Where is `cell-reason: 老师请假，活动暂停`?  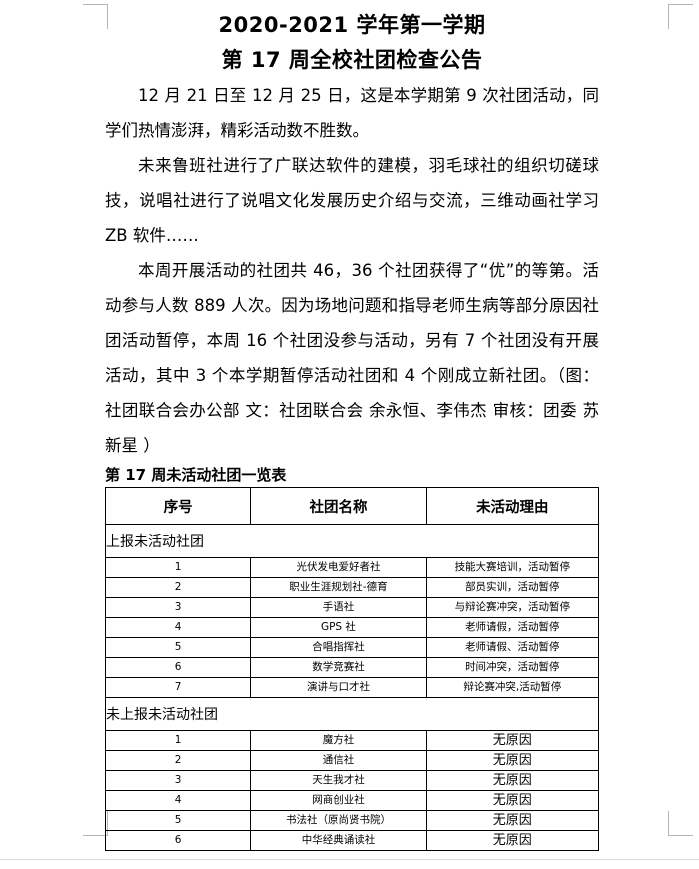 cell-reason: 老师请假，活动暂停 is located at coordinates (512, 627).